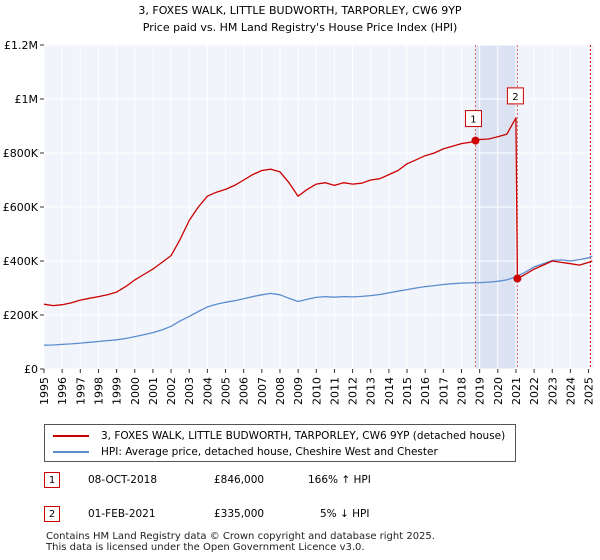  What do you see at coordinates (226, 391) in the screenshot?
I see `x-tick-label: 2005` at bounding box center [226, 391].